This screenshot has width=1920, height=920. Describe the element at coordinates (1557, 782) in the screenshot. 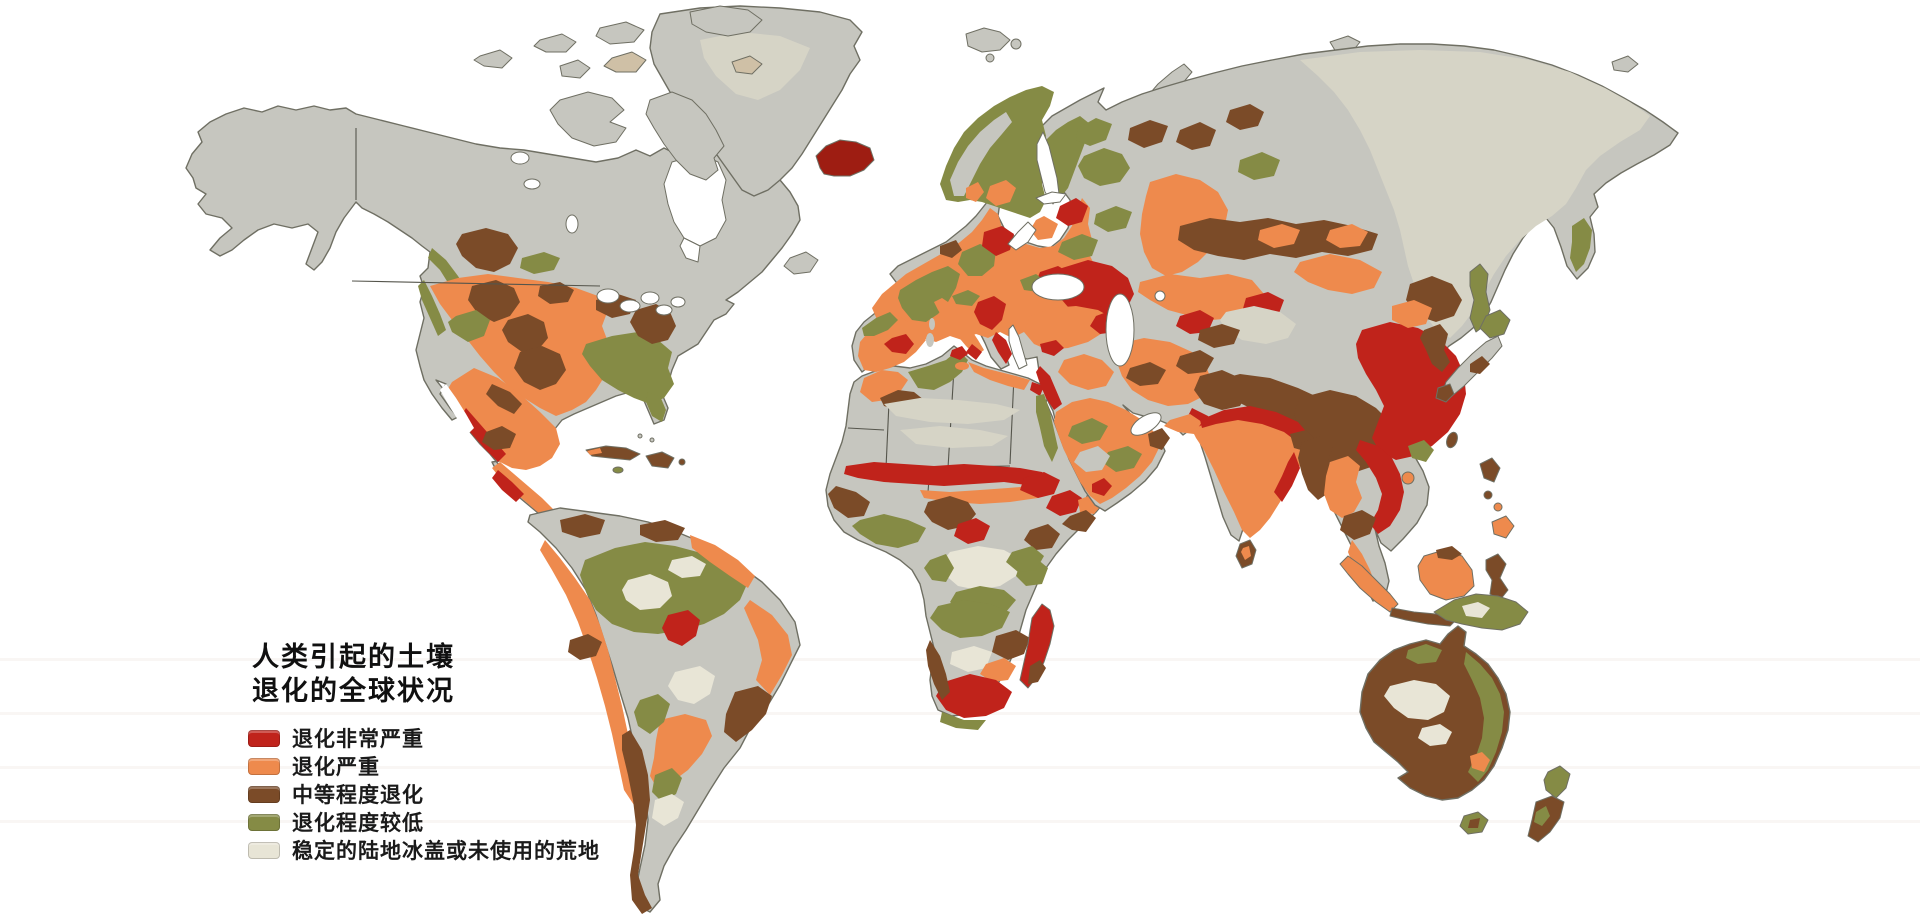

I see `new-zealand-north` at that location.